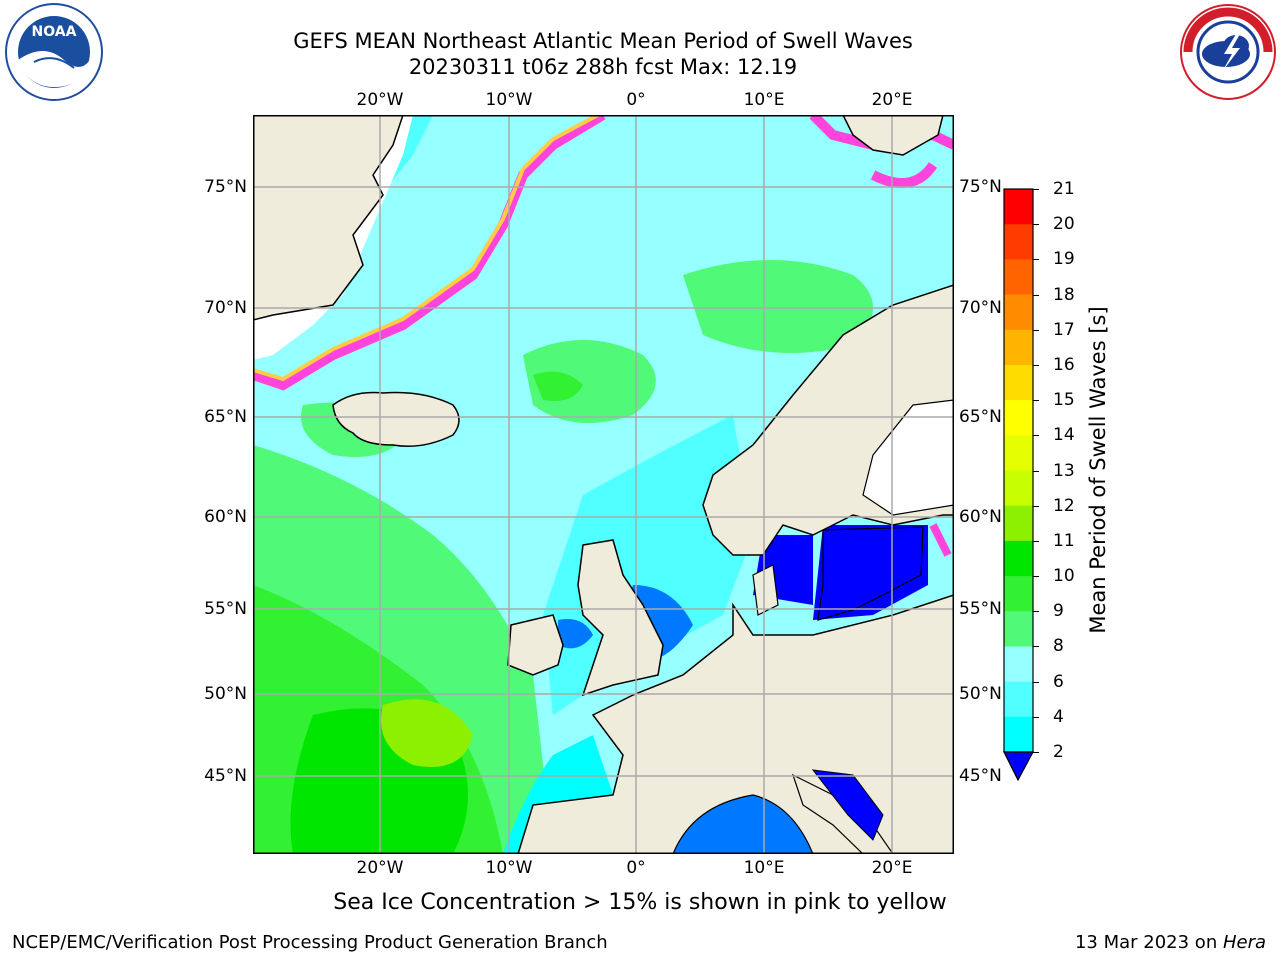 This screenshot has width=1280, height=960. What do you see at coordinates (225, 417) in the screenshot?
I see `lat-tick-left-65n: 65°N` at bounding box center [225, 417].